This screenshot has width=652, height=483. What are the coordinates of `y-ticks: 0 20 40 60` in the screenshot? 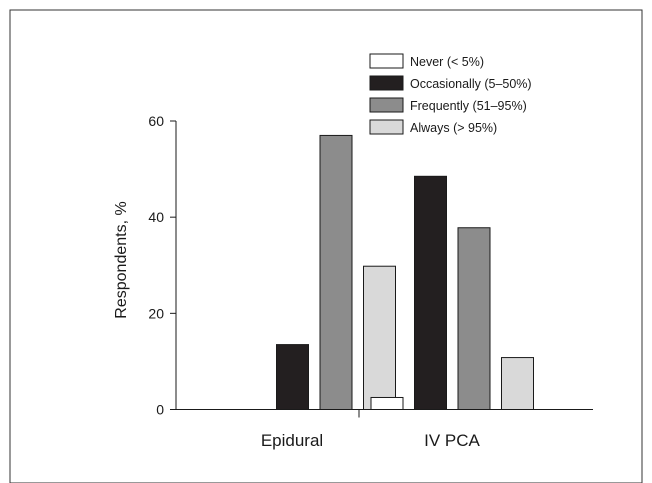 It's located at (162, 265).